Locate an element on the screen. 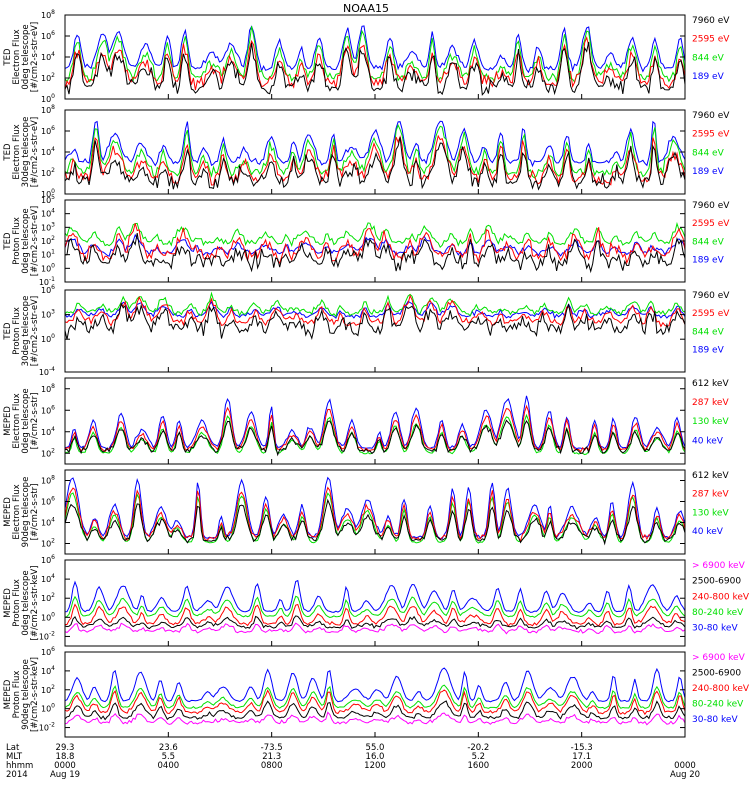 This screenshot has width=750, height=800. legend-entry: 130 keV is located at coordinates (710, 422).